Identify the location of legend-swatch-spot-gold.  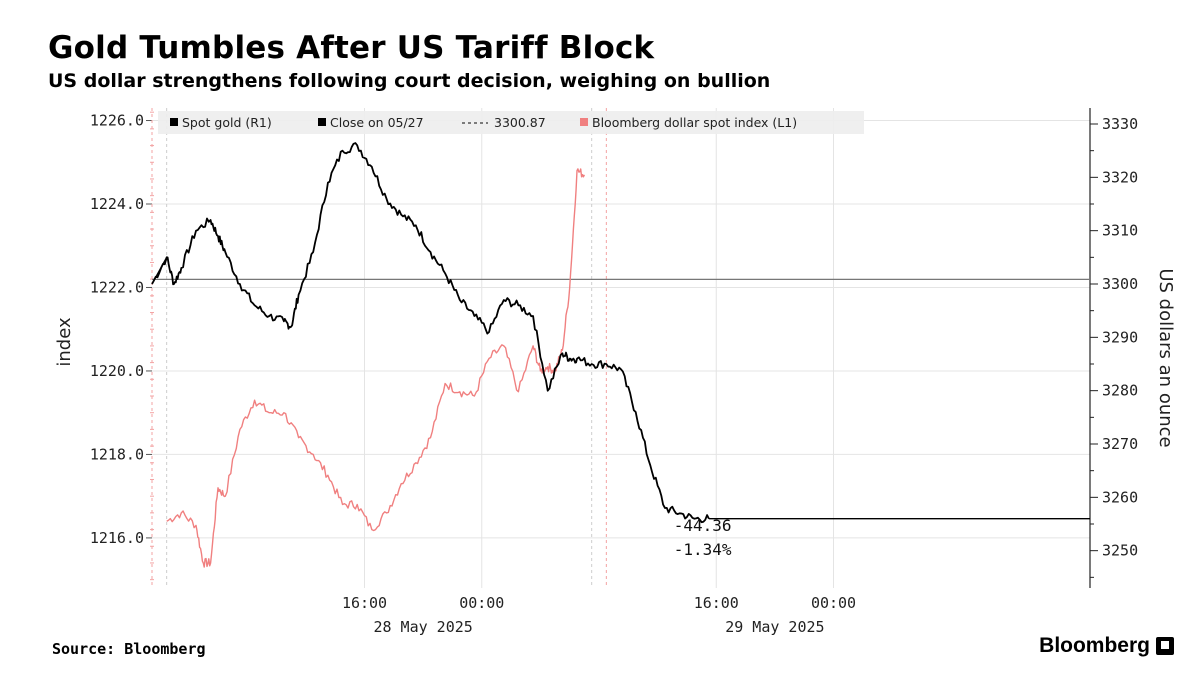
(174, 122).